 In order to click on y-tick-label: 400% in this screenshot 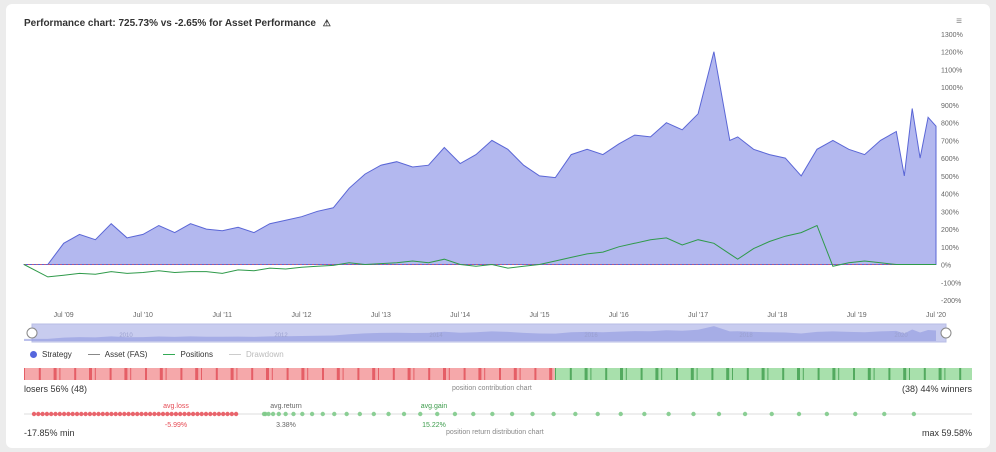, I will do `click(950, 195)`.